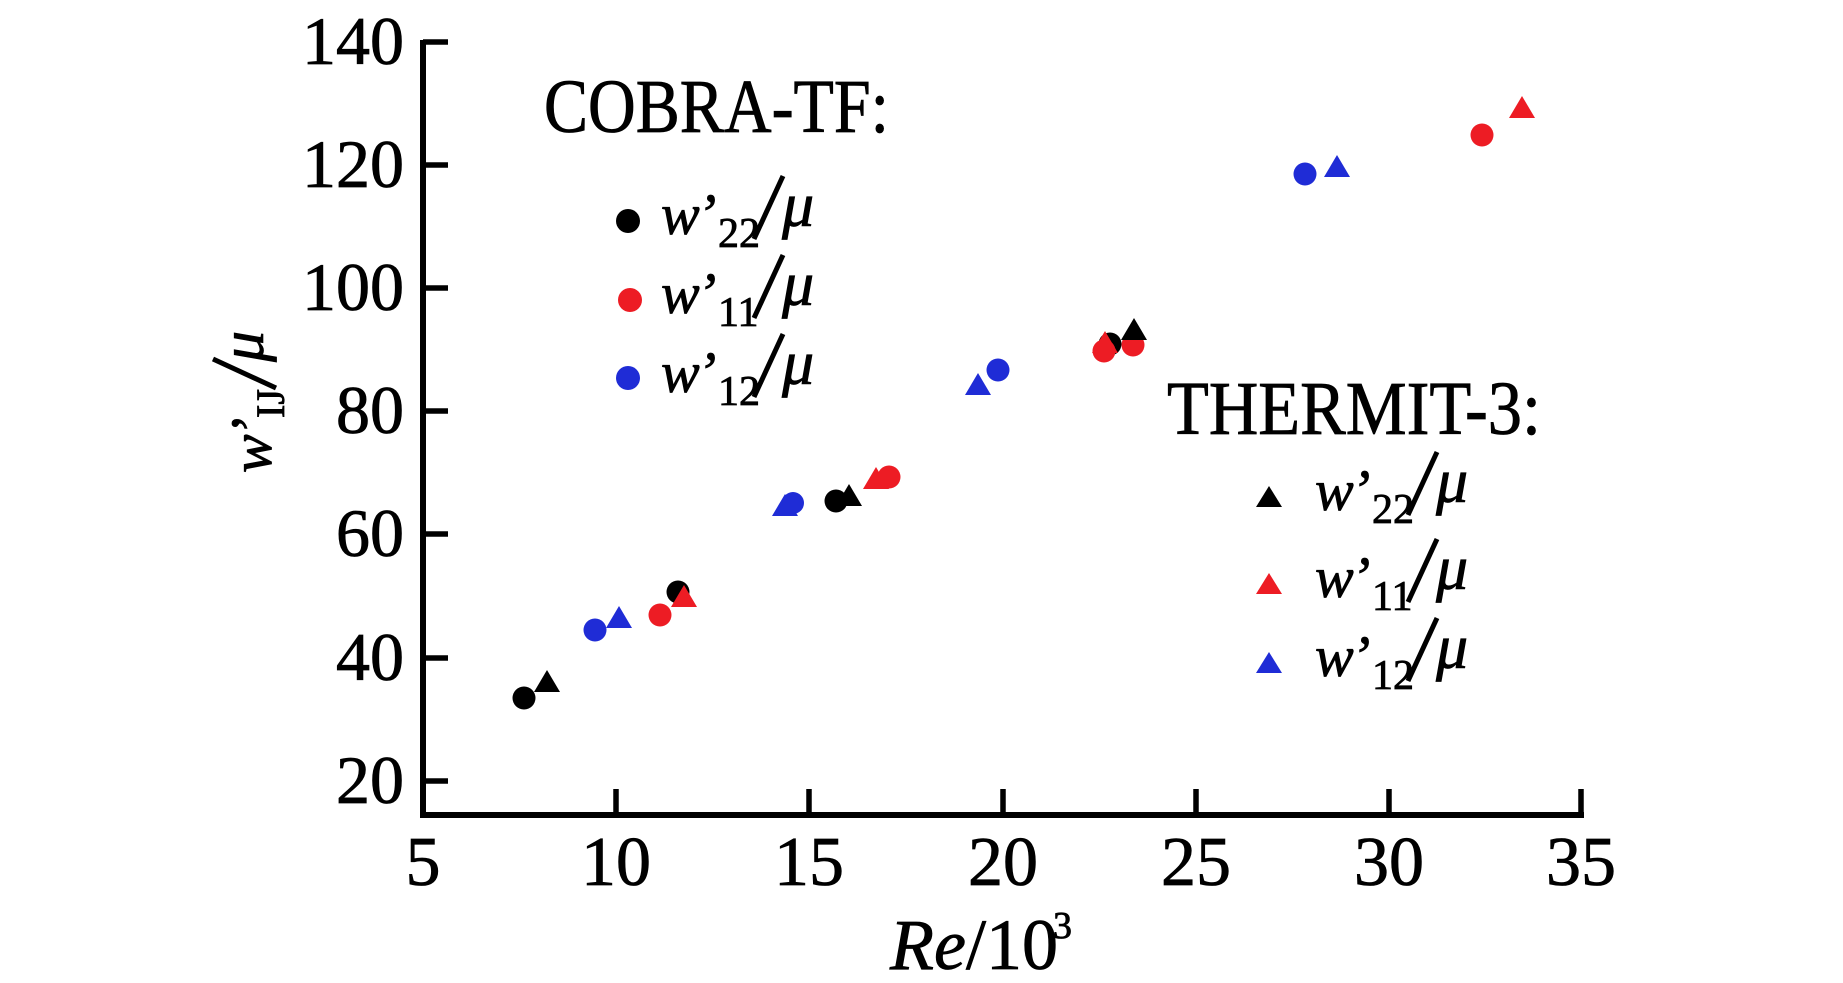 This screenshot has width=1843, height=983. Describe the element at coordinates (616, 862) in the screenshot. I see `svg-text: 10` at that location.